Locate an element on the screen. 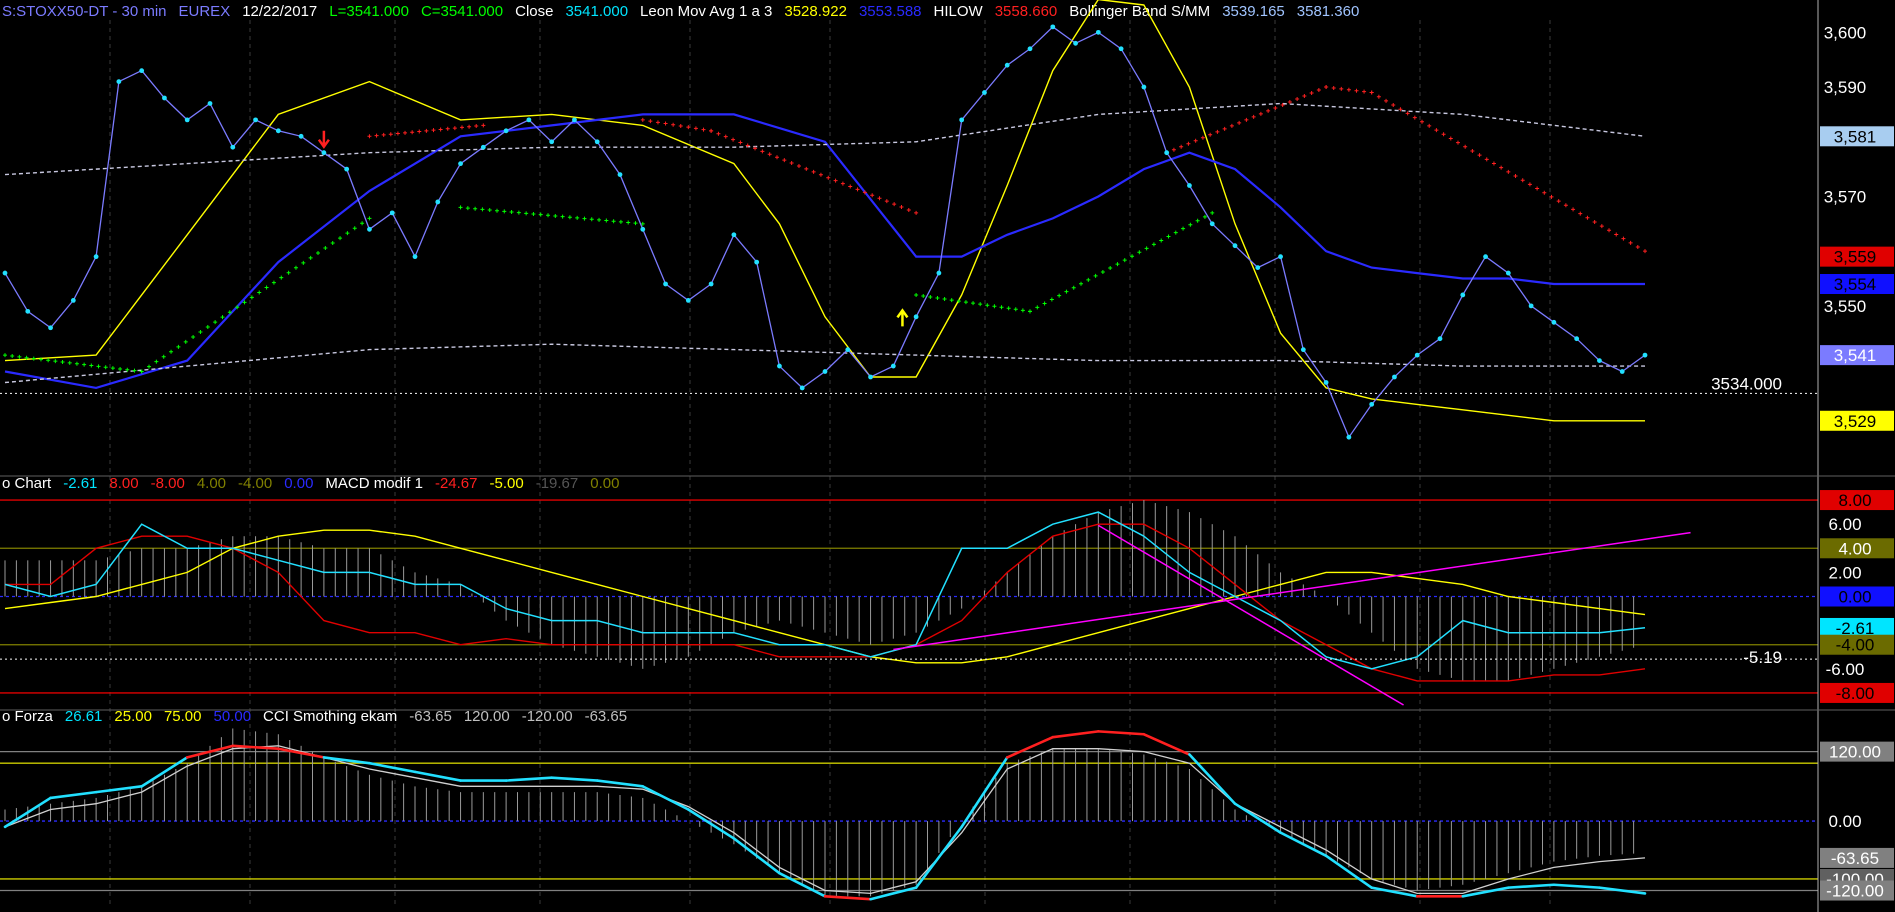 This screenshot has width=1895, height=912. reference-label: -5.19 is located at coordinates (1762, 657).